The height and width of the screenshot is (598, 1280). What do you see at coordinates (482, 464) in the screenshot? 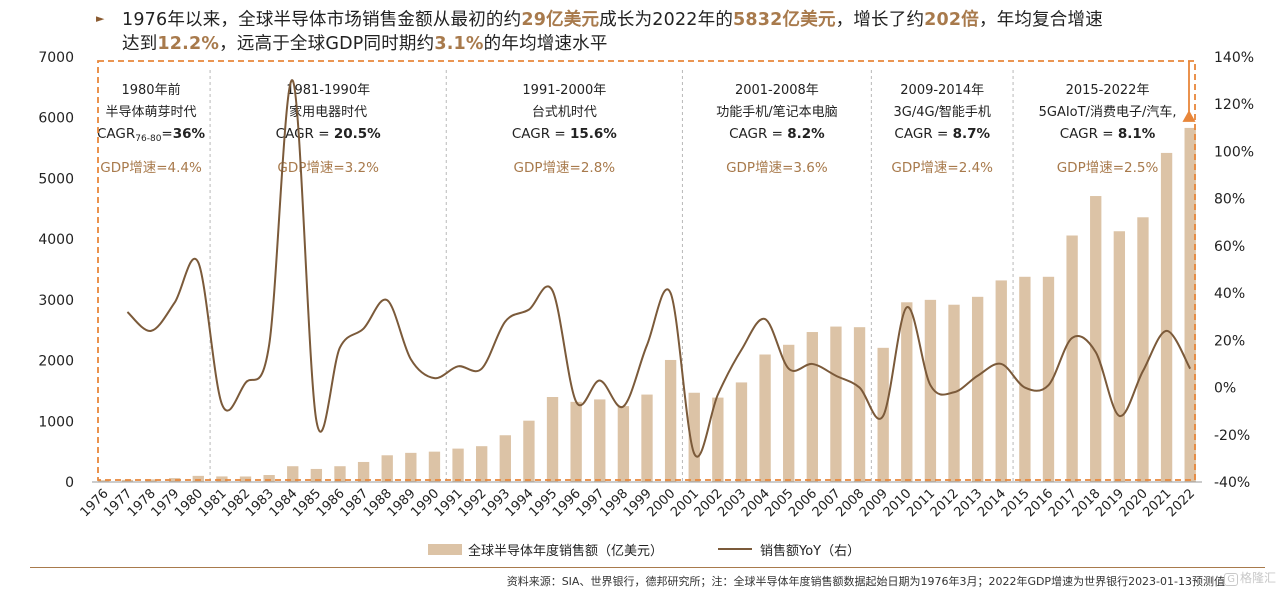
I see `bar-1992` at bounding box center [482, 464].